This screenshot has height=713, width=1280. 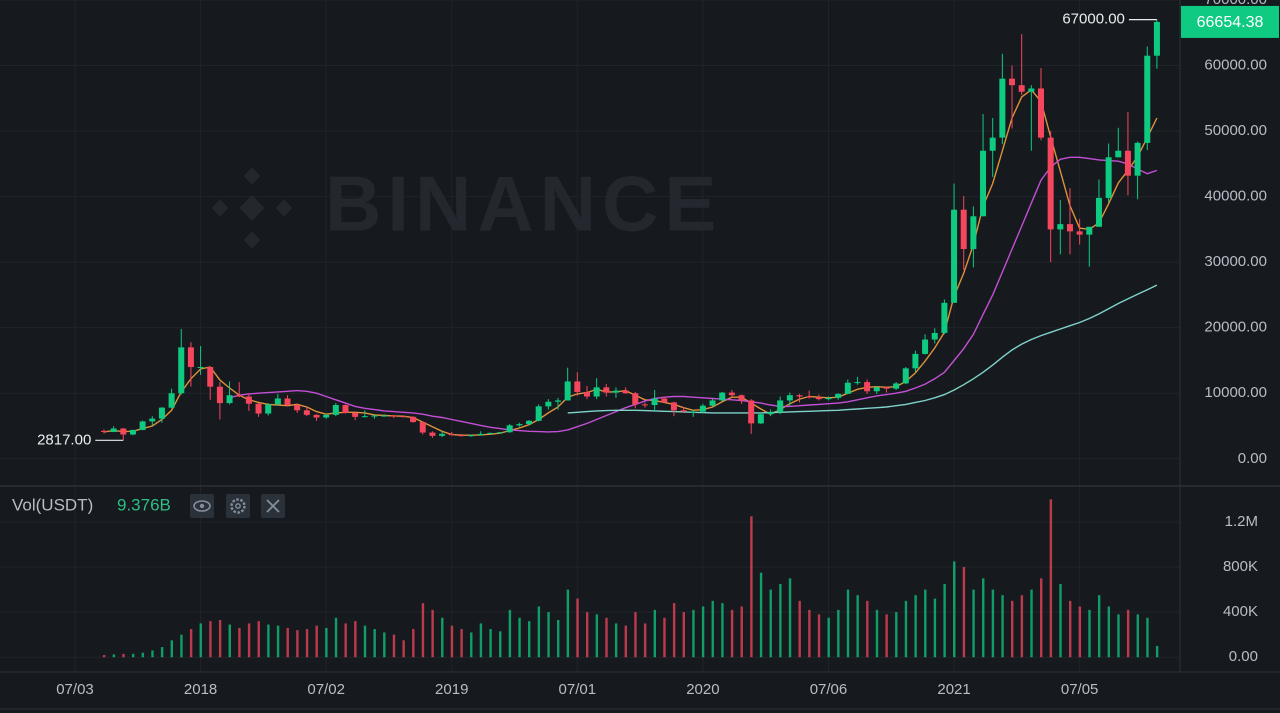 What do you see at coordinates (1243, 656) in the screenshot?
I see `volume-tick-label: 0.00` at bounding box center [1243, 656].